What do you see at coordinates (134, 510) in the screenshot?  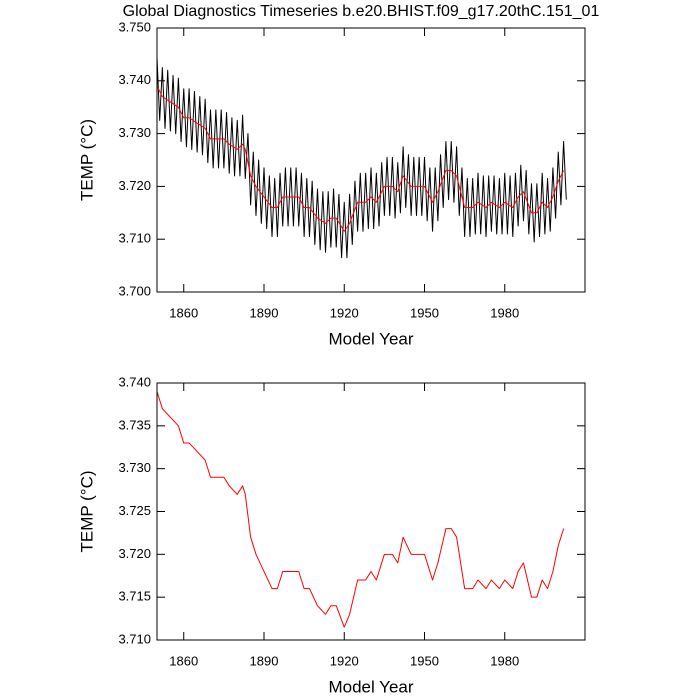 I see `y-tick-label: 3.725` at bounding box center [134, 510].